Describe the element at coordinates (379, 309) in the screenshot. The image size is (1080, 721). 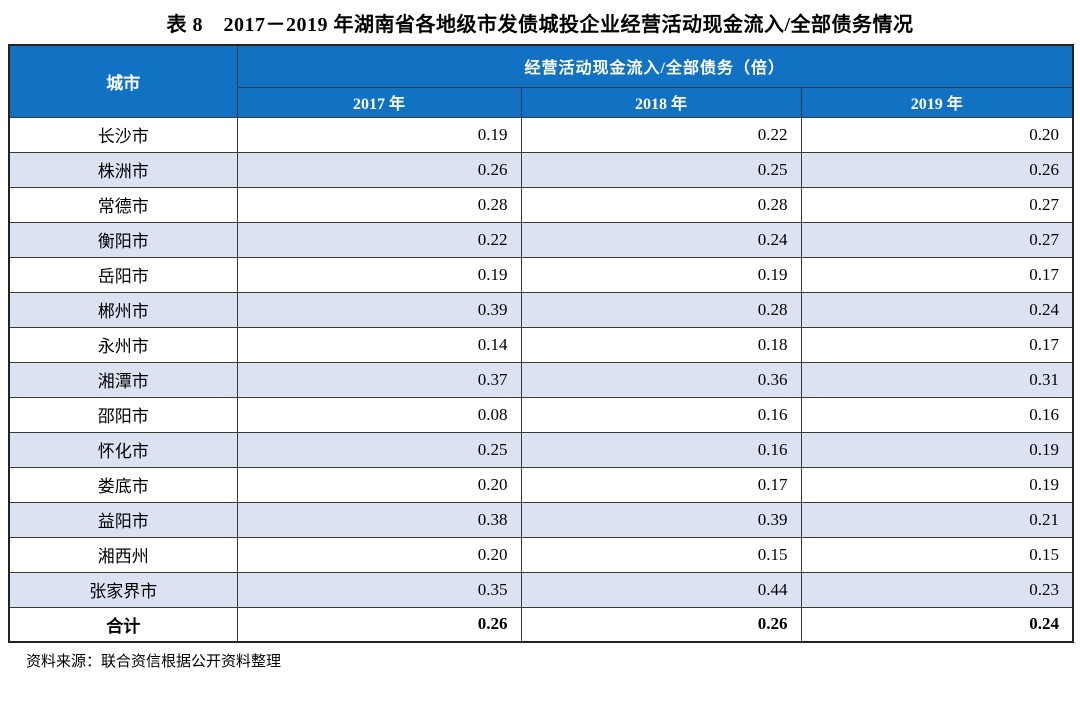
I see `value-2017-cell: 0.39` at that location.